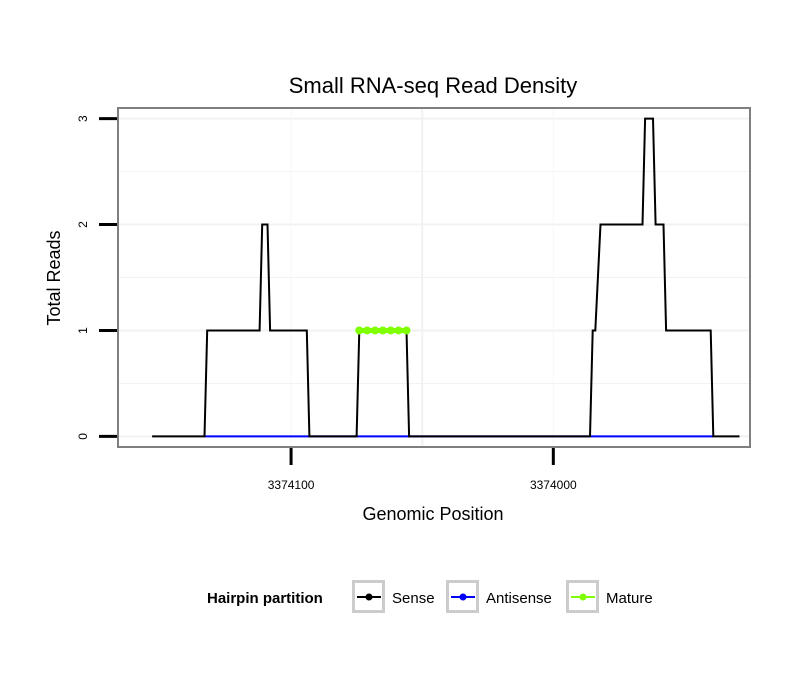 This screenshot has height=690, width=810. Describe the element at coordinates (83, 224) in the screenshot. I see `y-tick-label: 2` at that location.